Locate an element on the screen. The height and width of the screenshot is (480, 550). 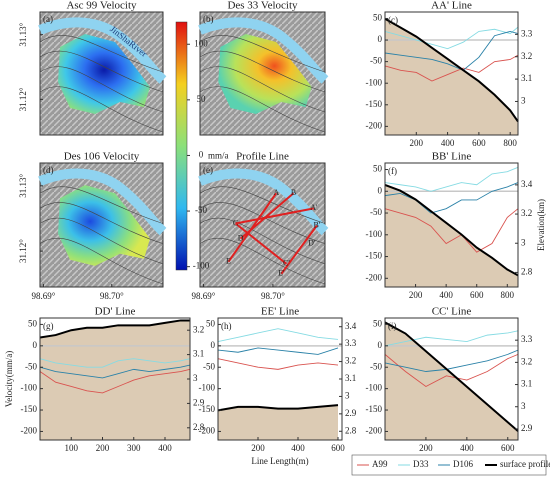
legend-label: D33 is located at coordinates (421, 464).